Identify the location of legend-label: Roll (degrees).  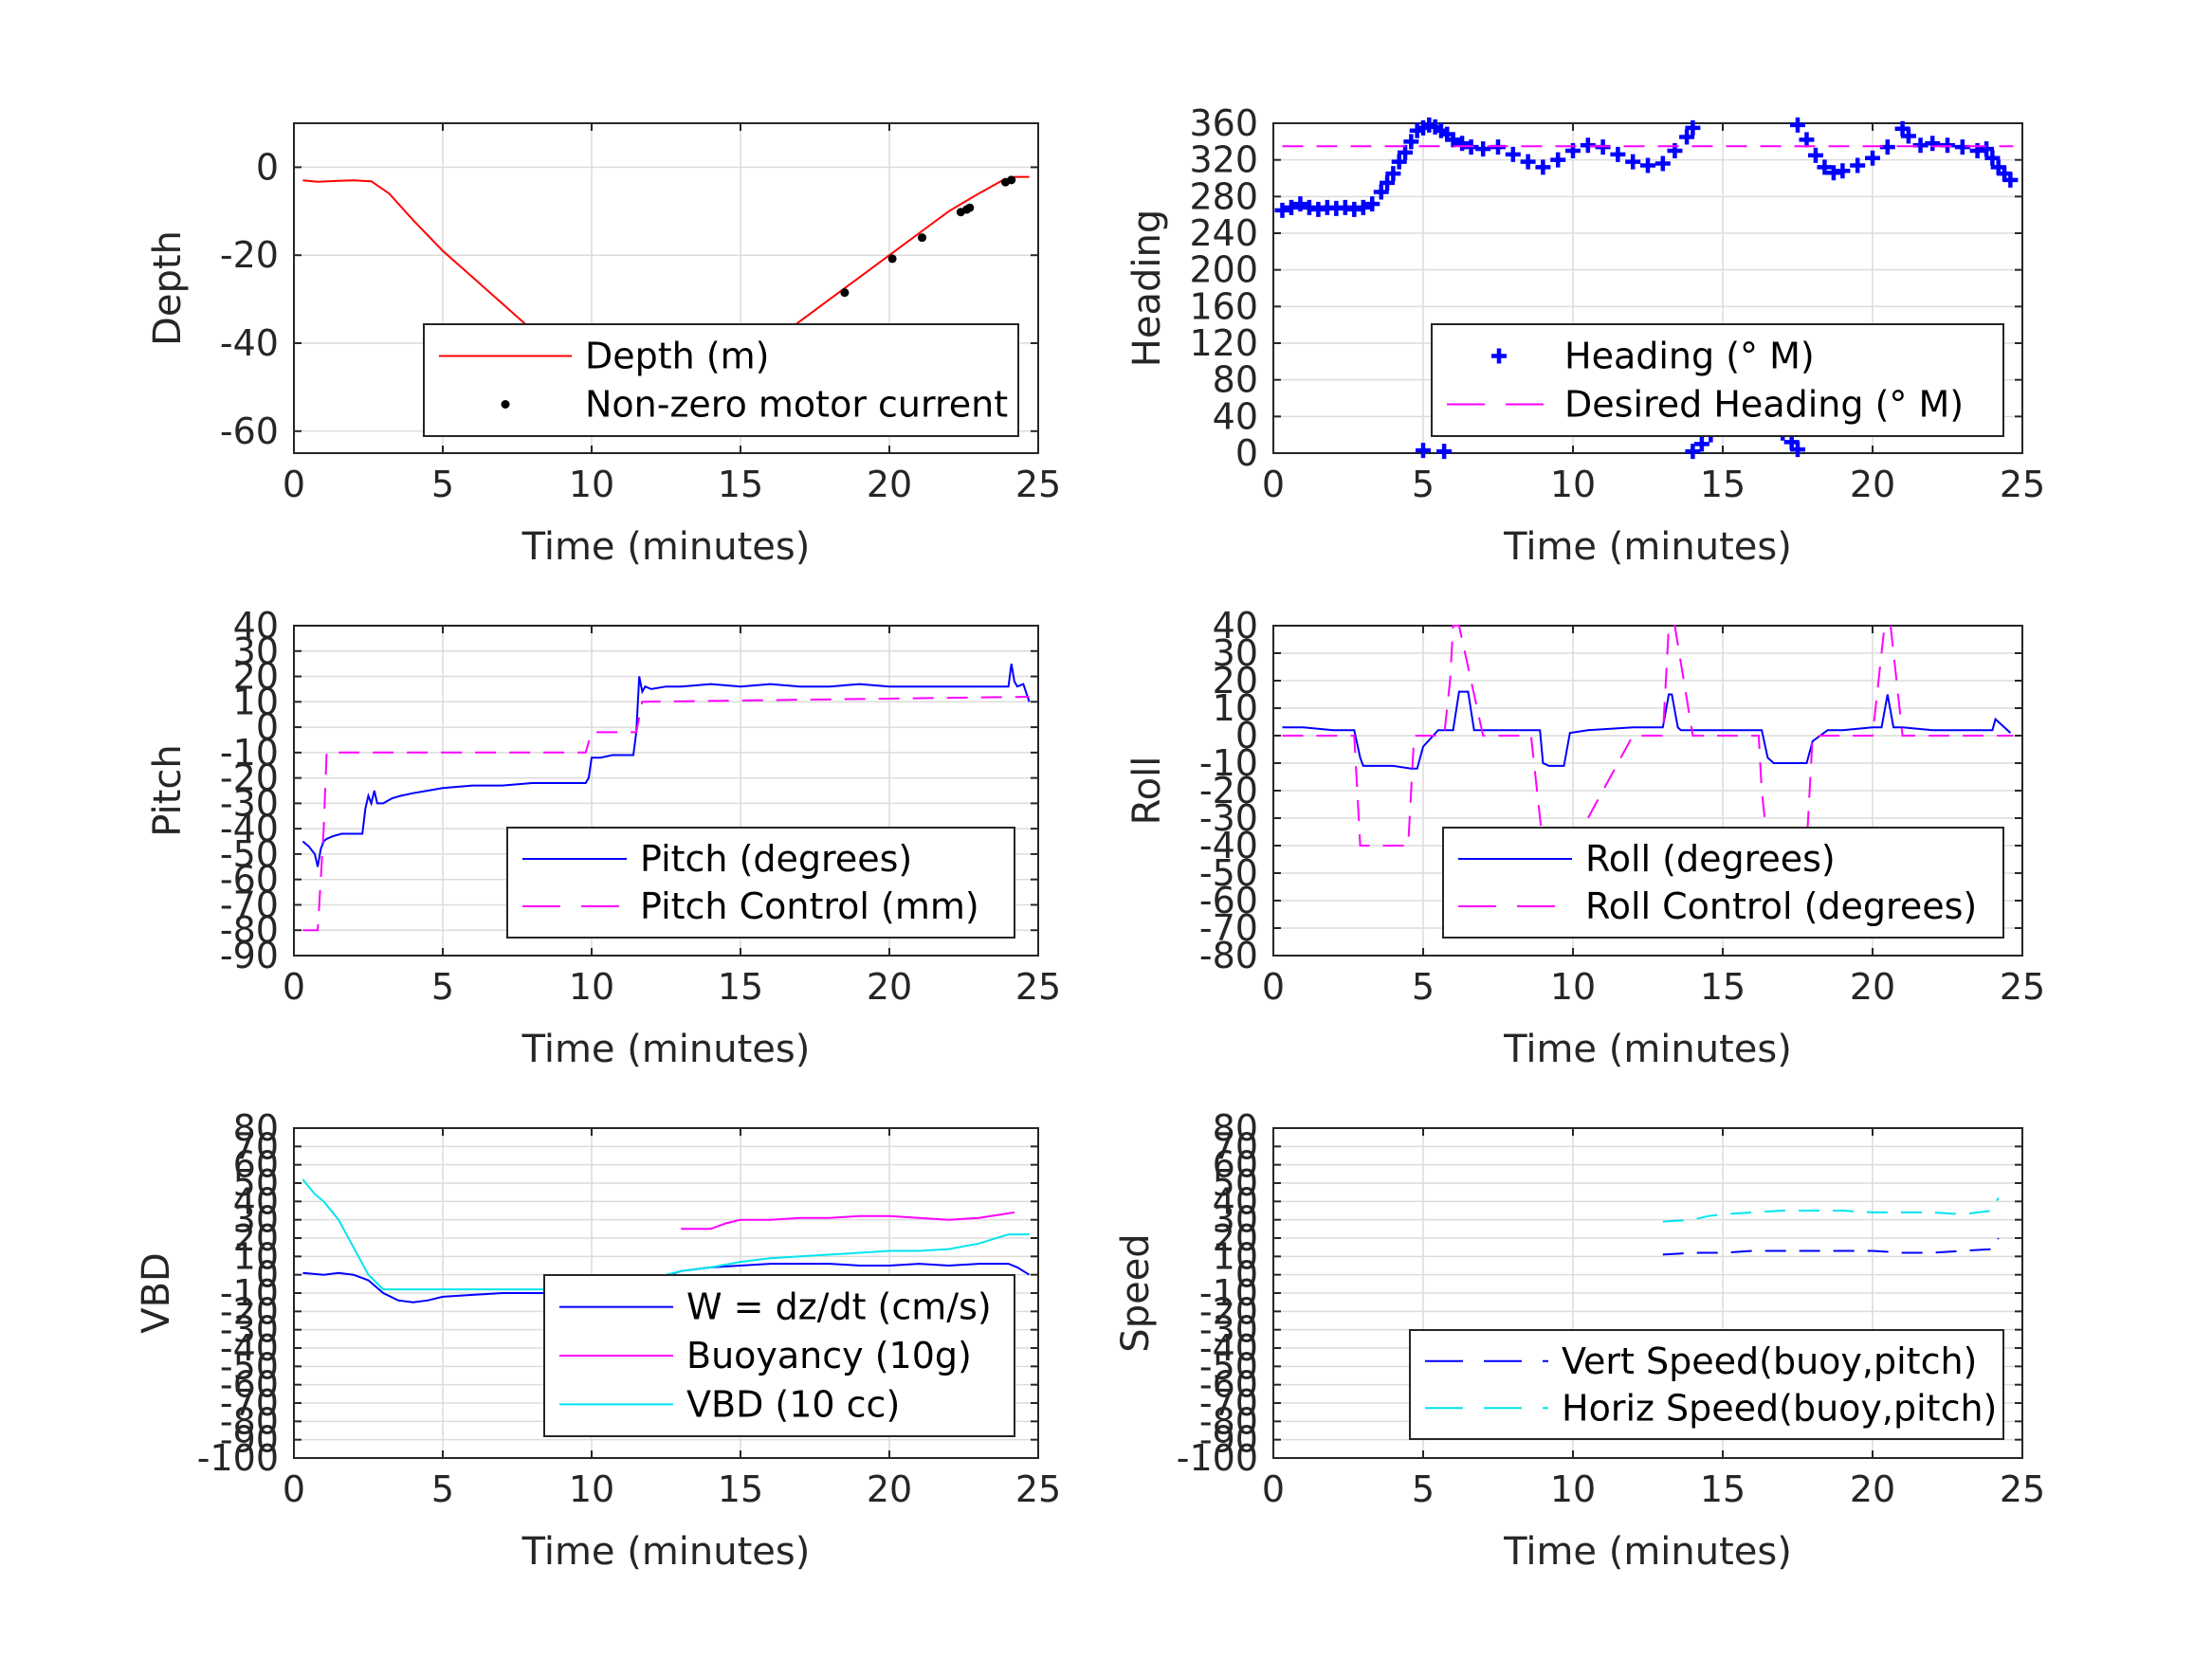
(1710, 859).